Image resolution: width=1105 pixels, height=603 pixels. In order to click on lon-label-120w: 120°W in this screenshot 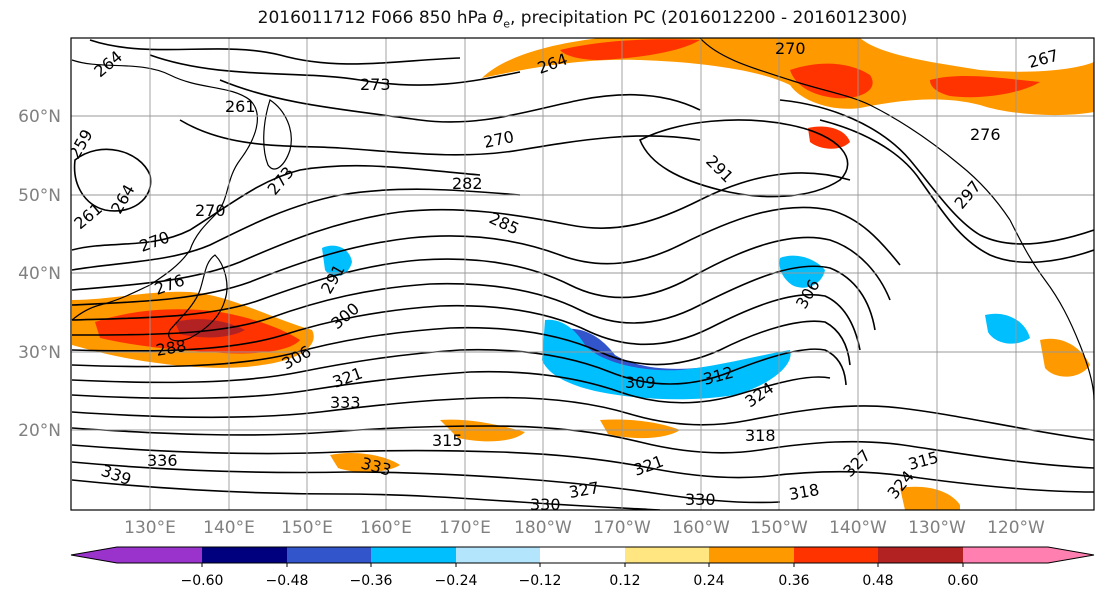, I will do `click(1016, 528)`.